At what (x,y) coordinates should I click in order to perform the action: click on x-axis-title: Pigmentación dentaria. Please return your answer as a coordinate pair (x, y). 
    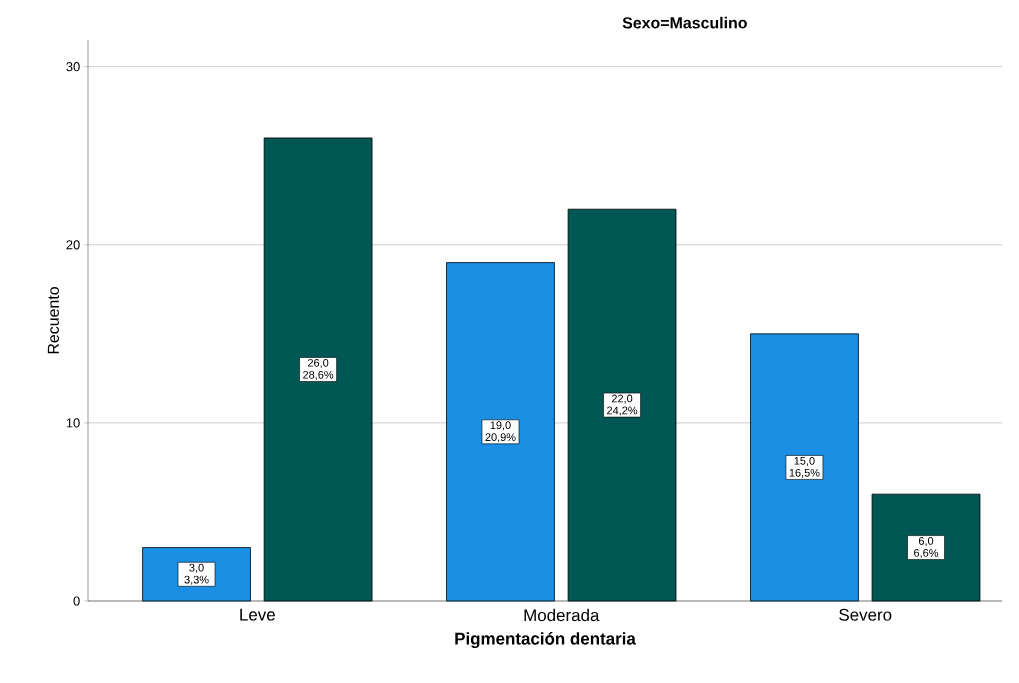
    Looking at the image, I should click on (545, 640).